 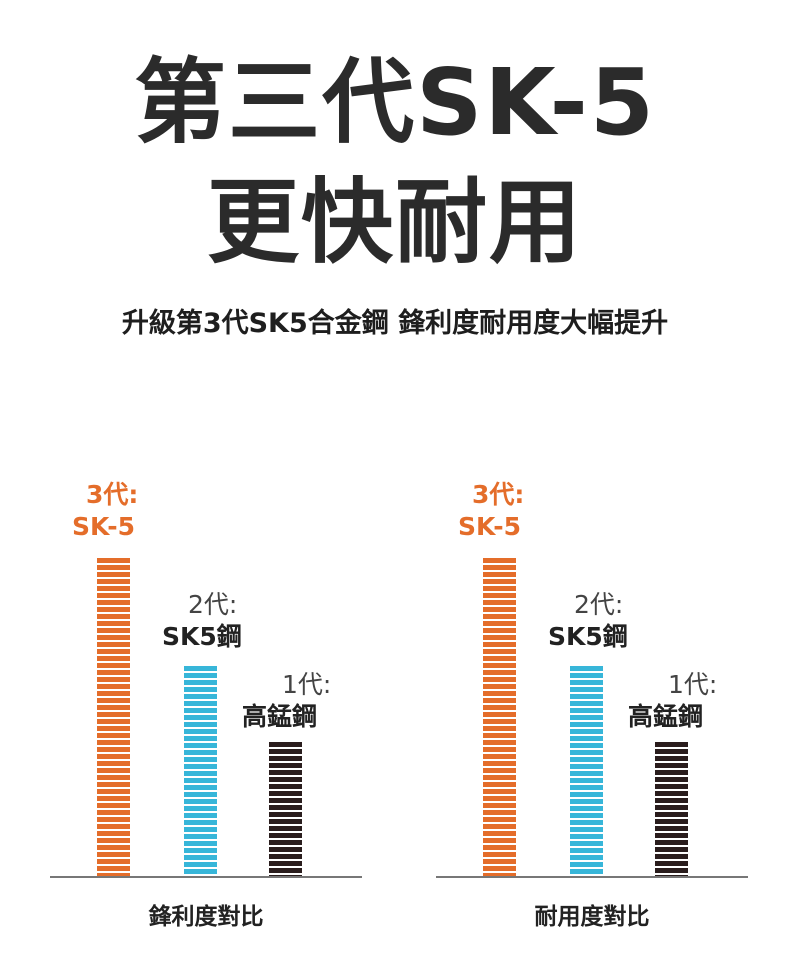 What do you see at coordinates (394, 222) in the screenshot?
I see `headline-line-2: 更快耐用` at bounding box center [394, 222].